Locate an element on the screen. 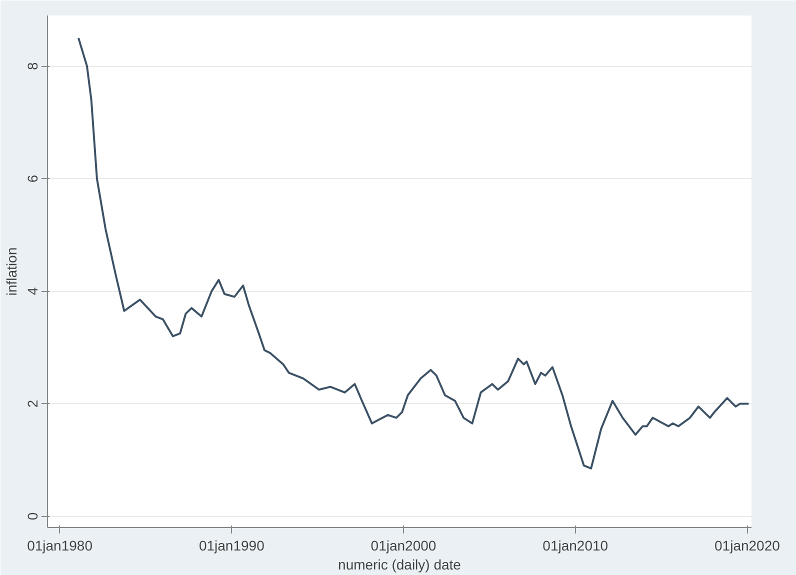 The height and width of the screenshot is (575, 796). y-tick-label: 8 is located at coordinates (32, 66).